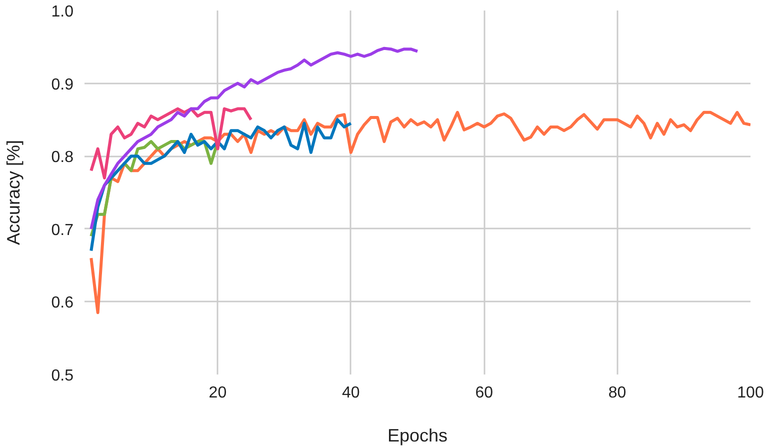 This screenshot has height=448, width=772. What do you see at coordinates (417, 436) in the screenshot?
I see `x-axis-title: Epochs` at bounding box center [417, 436].